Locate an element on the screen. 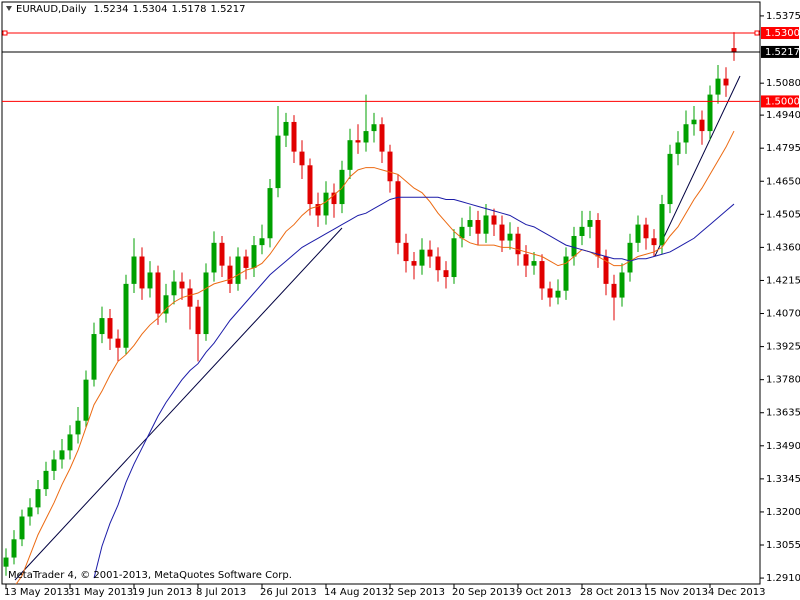  x-tick-label: 14 Aug 2013 is located at coordinates (356, 592).